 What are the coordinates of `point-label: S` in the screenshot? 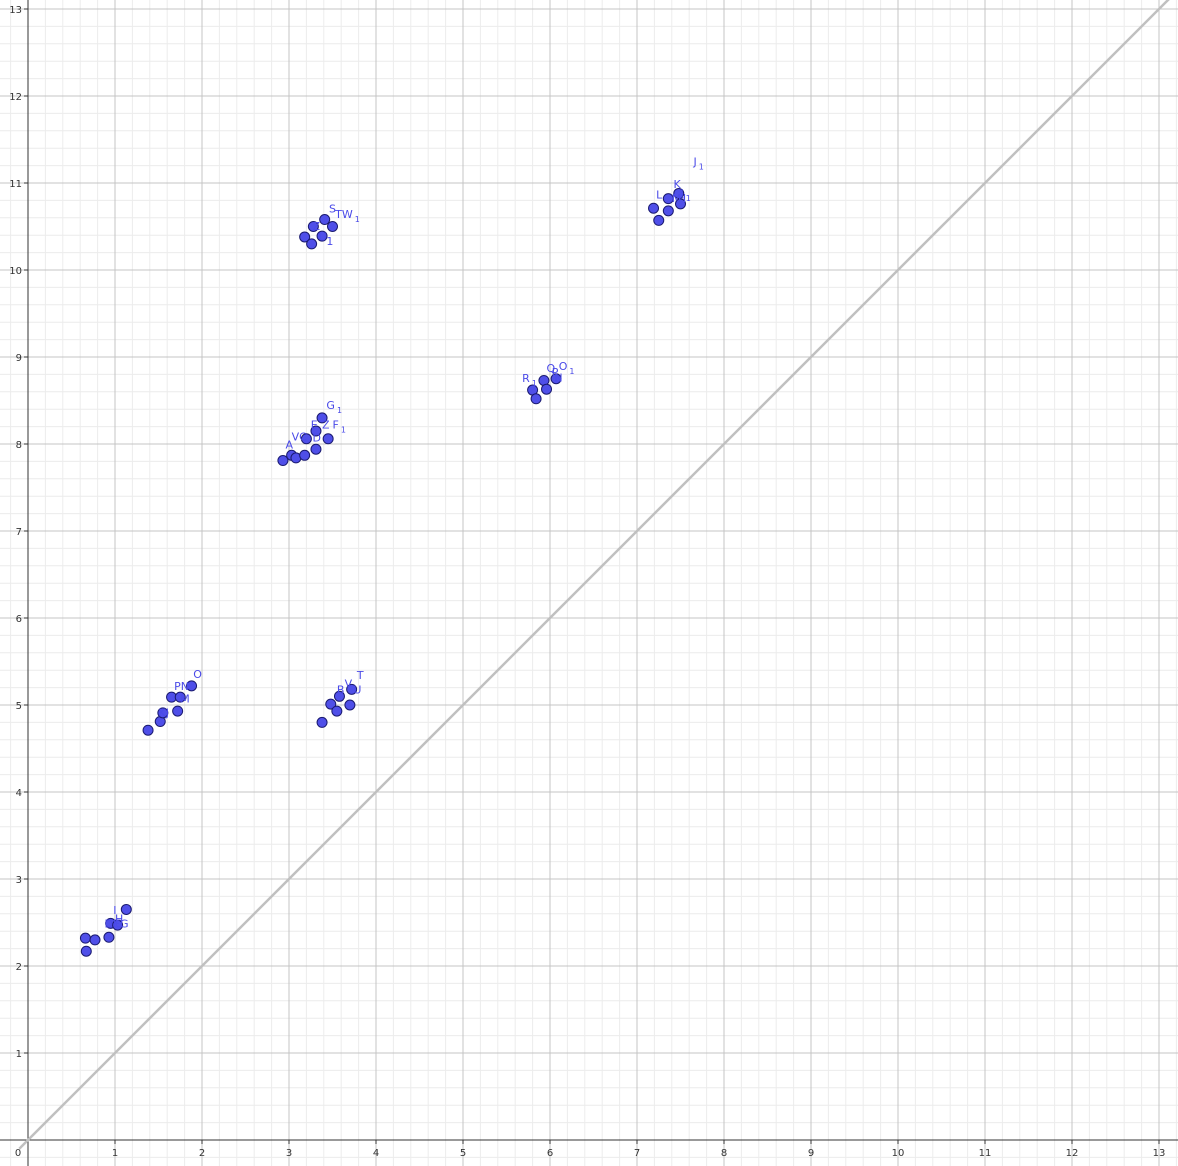 It's located at (332, 209).